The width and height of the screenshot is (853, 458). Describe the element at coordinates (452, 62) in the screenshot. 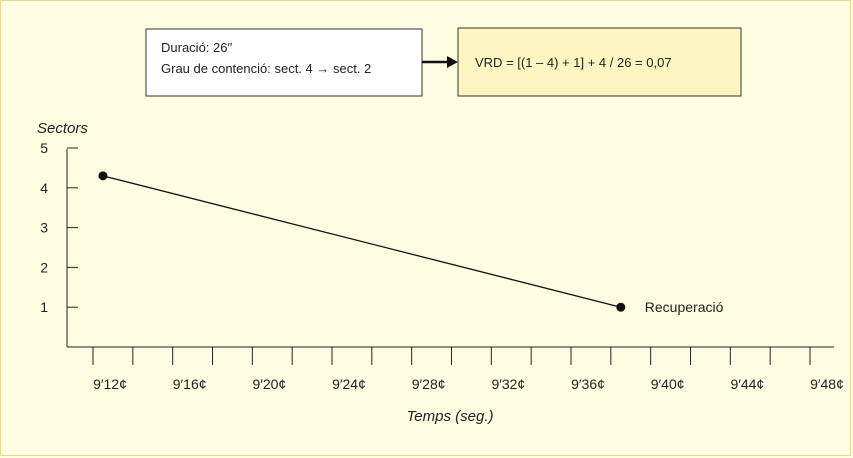

I see `arrow-head` at that location.